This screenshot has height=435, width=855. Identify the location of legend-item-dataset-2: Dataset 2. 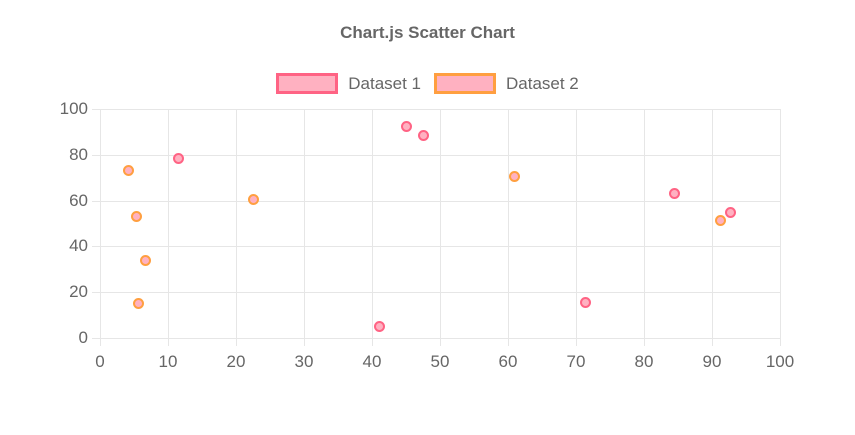
(506, 83).